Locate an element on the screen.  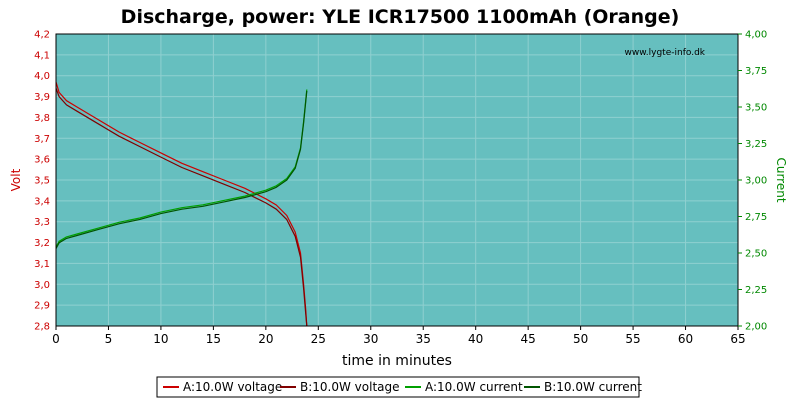
right-tick-label: 4,00 is located at coordinates (756, 35).